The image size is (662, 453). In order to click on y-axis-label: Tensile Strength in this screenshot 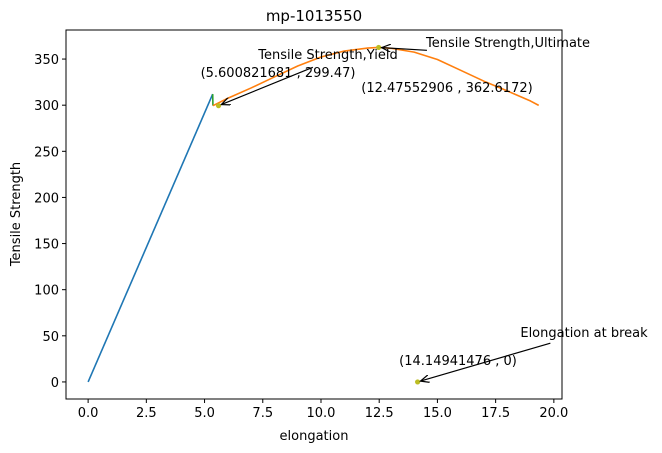, I will do `click(16, 214)`.